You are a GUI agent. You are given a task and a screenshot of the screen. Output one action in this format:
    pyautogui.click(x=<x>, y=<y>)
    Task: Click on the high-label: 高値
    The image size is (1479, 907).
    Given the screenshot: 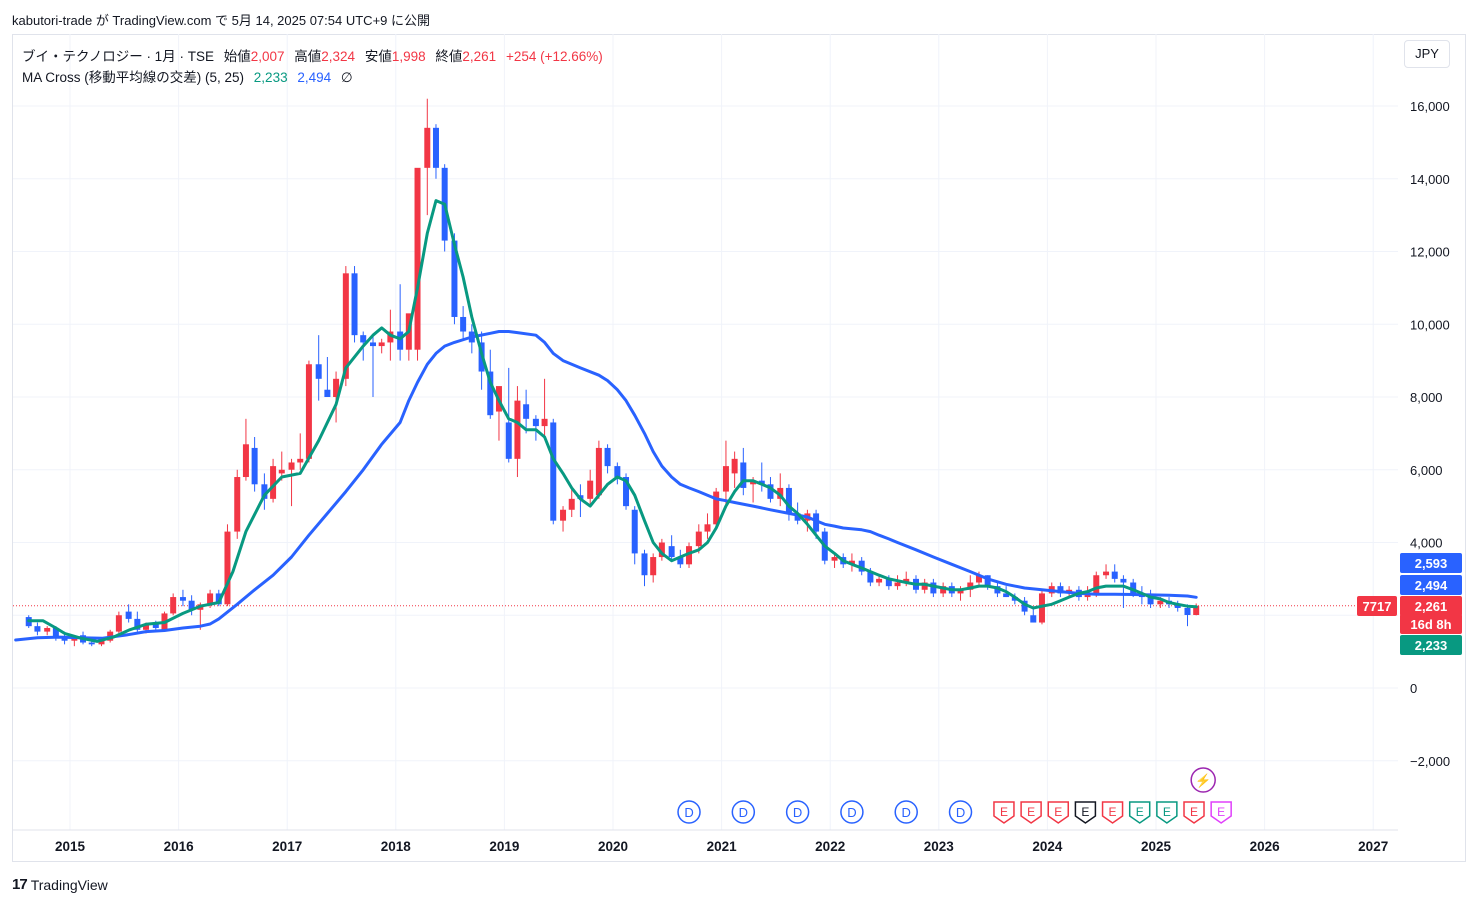 What is the action you would take?
    pyautogui.click(x=308, y=56)
    